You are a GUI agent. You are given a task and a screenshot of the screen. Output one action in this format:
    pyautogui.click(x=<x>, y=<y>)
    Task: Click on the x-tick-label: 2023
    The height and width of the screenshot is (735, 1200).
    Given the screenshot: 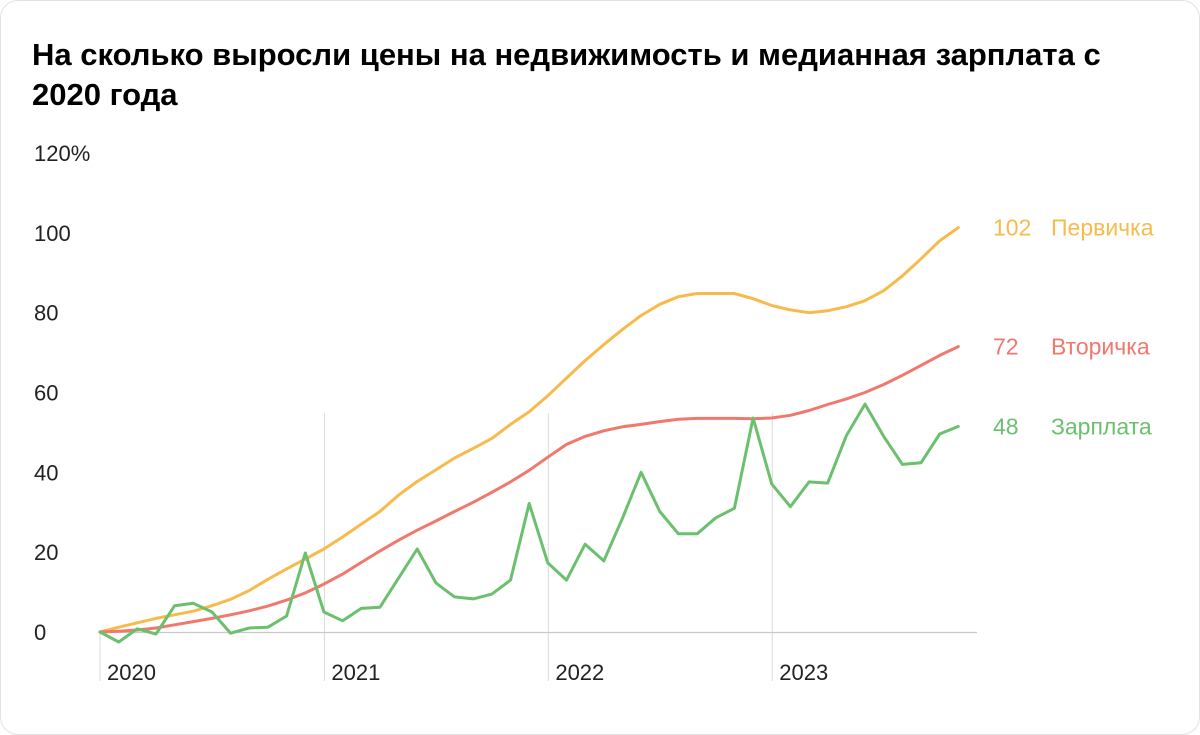 What is the action you would take?
    pyautogui.click(x=803, y=672)
    